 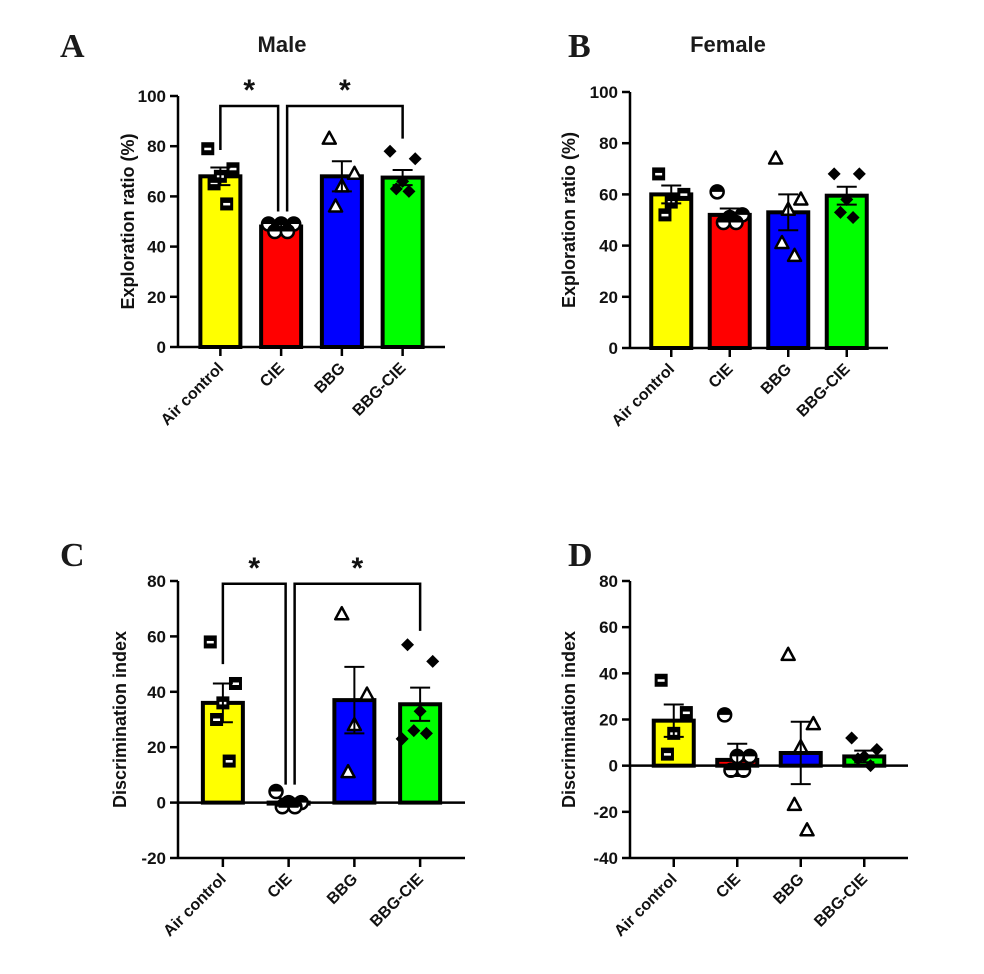 I want to click on y-tick-label: -40, so click(x=605, y=858).